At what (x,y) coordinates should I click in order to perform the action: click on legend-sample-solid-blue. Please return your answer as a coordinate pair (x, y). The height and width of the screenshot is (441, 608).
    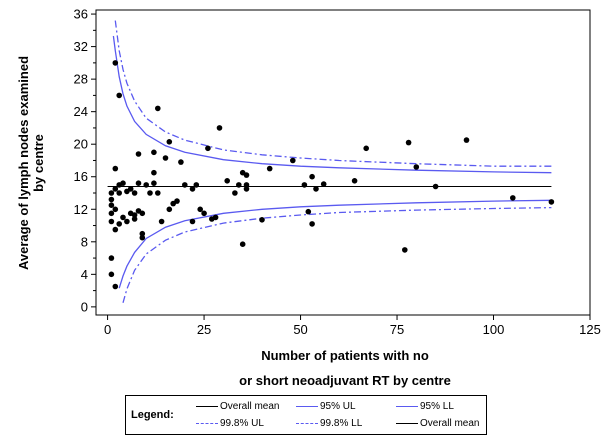
    Looking at the image, I should click on (407, 406).